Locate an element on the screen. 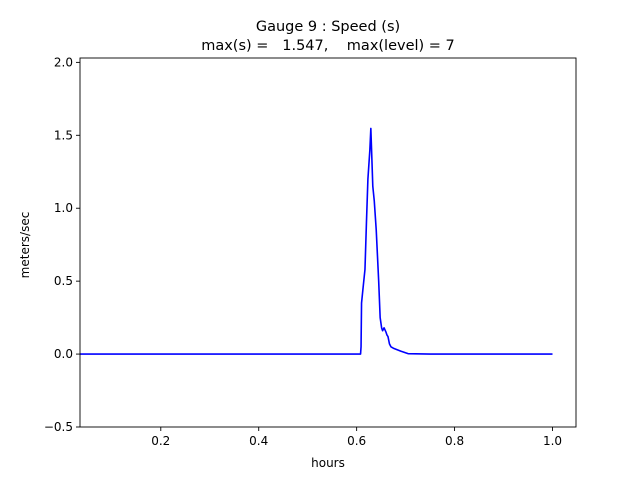  x-tick-label-0: 0.2 is located at coordinates (160, 441).